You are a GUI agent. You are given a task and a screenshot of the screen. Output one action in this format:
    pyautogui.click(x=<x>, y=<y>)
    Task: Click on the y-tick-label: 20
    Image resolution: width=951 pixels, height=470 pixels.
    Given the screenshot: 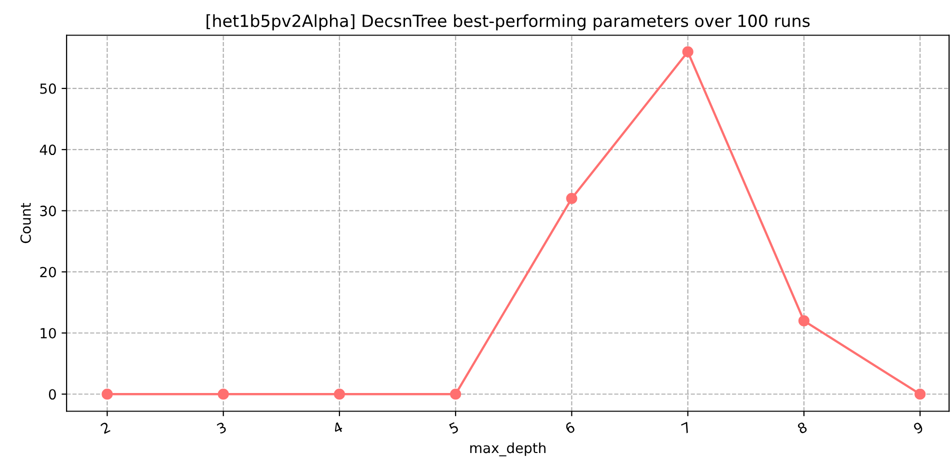 What is the action you would take?
    pyautogui.click(x=48, y=272)
    